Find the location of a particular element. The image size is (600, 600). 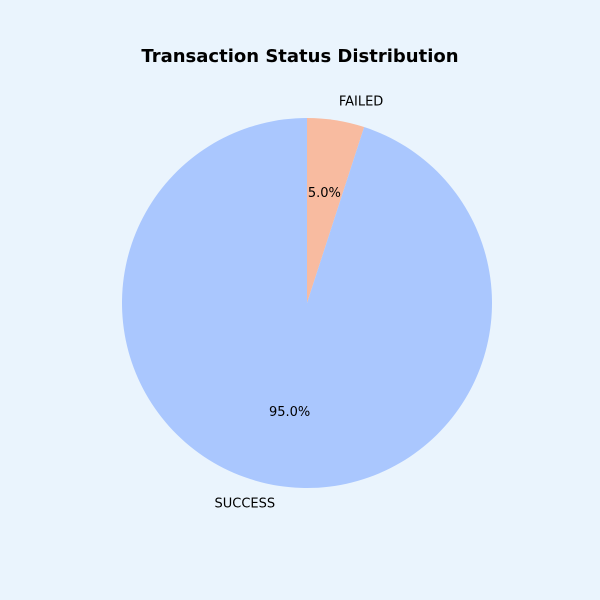

slice-percent-success: 95.0% is located at coordinates (289, 412).